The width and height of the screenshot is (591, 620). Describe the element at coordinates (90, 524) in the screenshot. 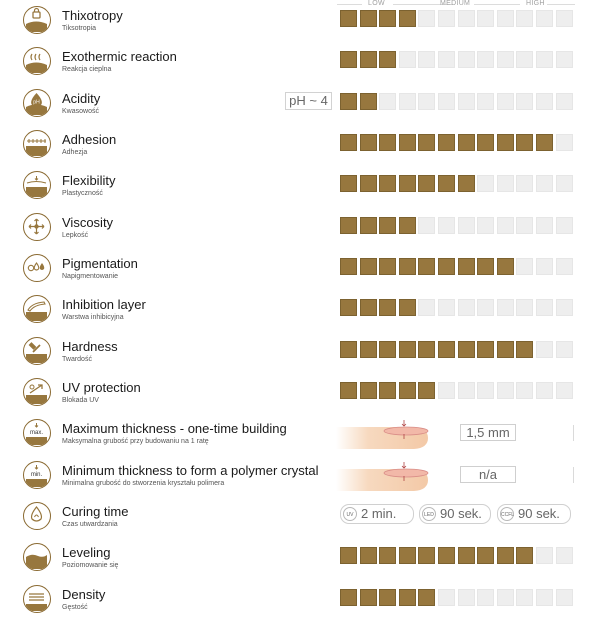

I see `property-subtitle: Czas utwardzania` at that location.